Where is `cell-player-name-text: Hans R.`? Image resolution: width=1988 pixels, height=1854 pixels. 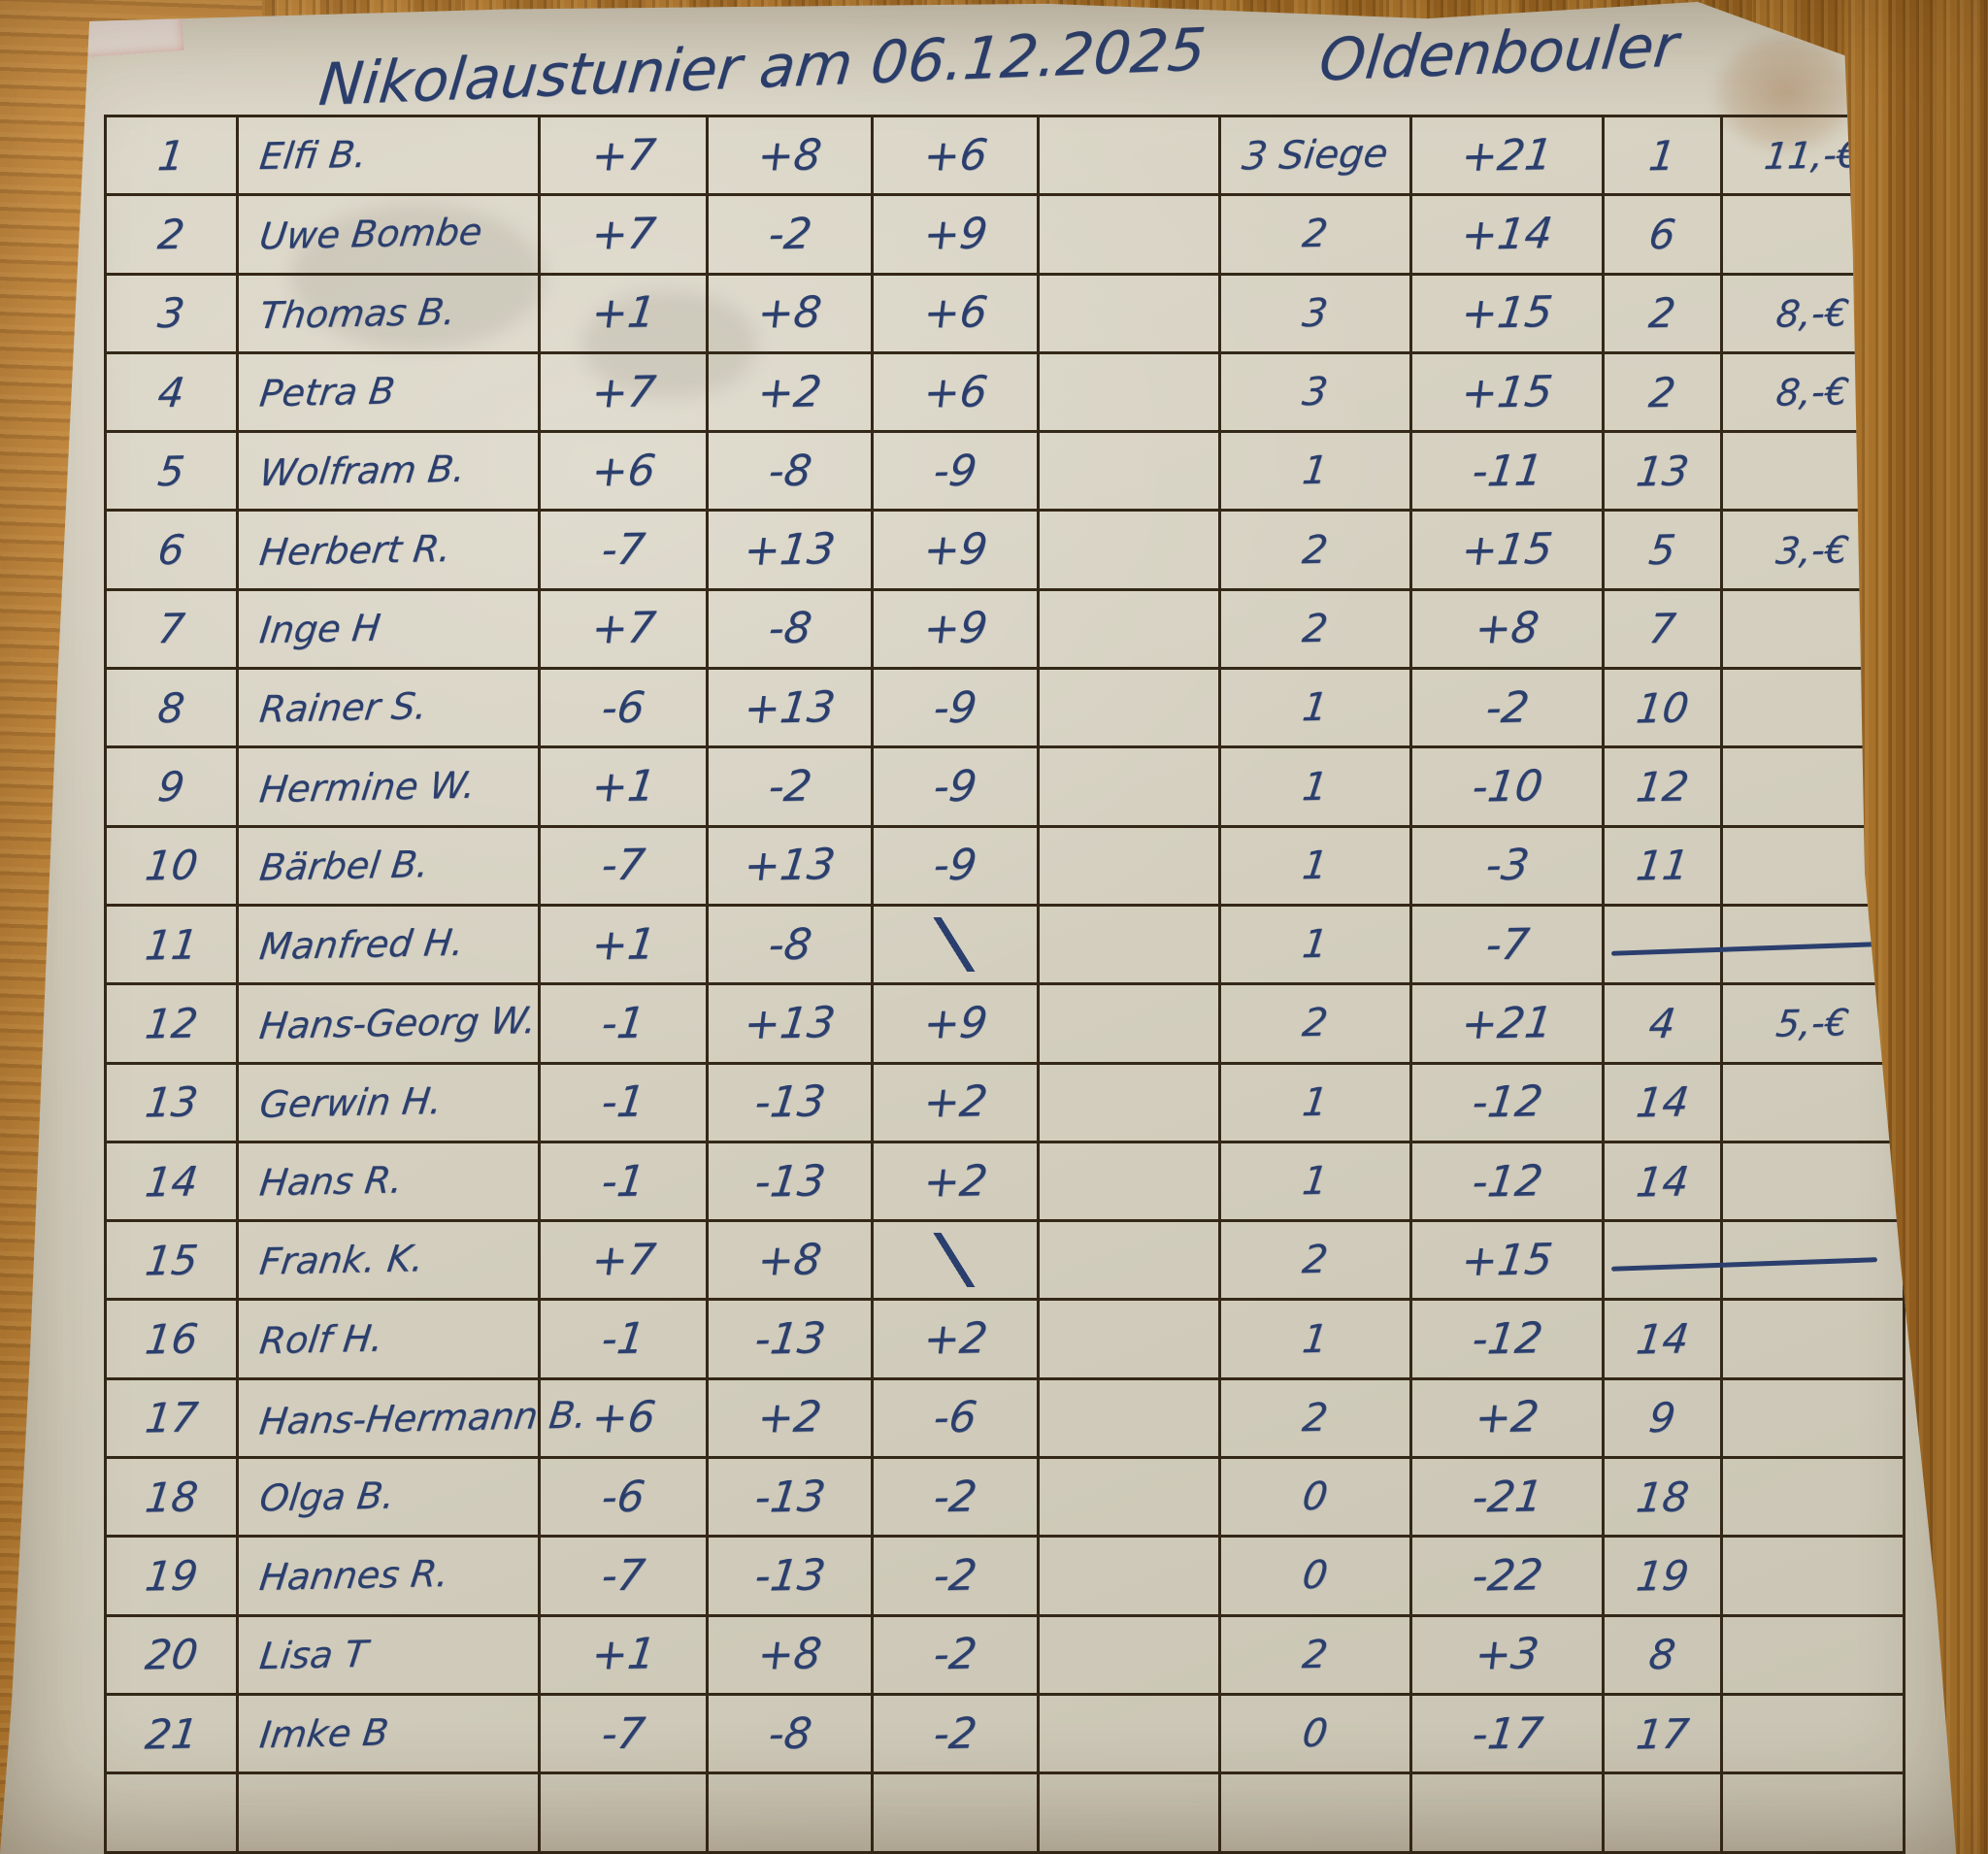 cell-player-name-text: Hans R. is located at coordinates (332, 1181).